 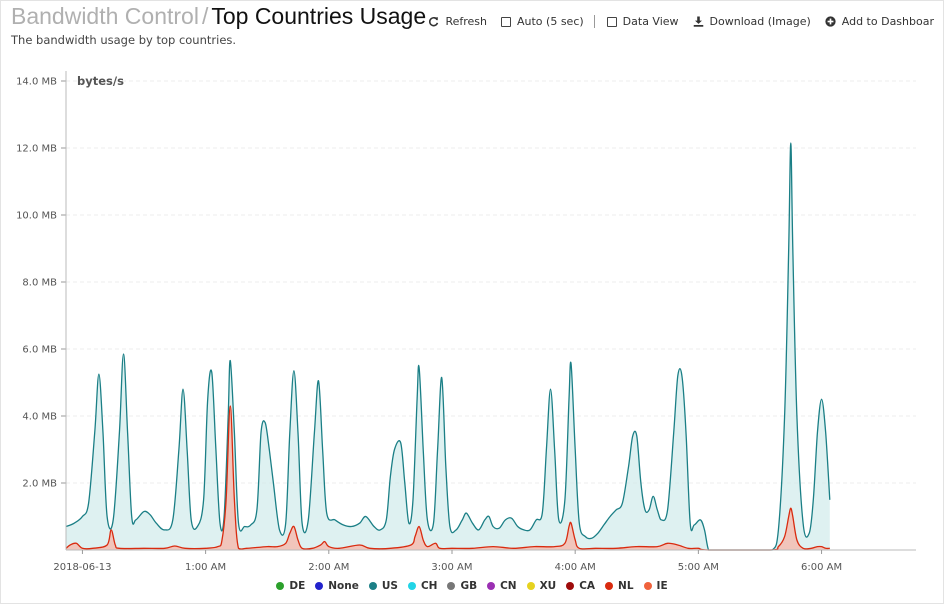 I want to click on y-tick-label: 14.0 MB, so click(x=36, y=82).